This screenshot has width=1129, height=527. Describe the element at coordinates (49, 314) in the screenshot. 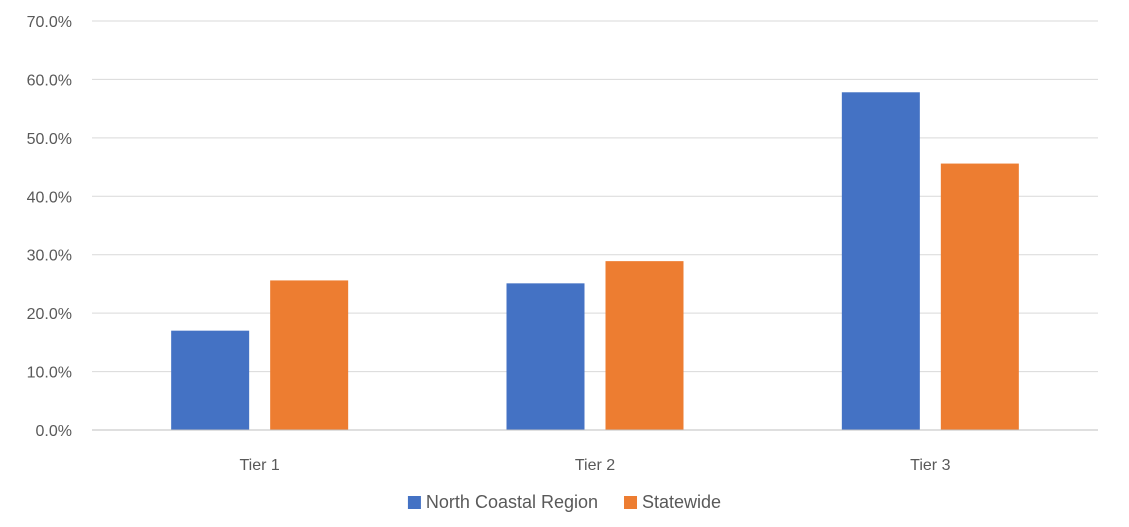

I see `y-tick-label: 20.0%` at that location.